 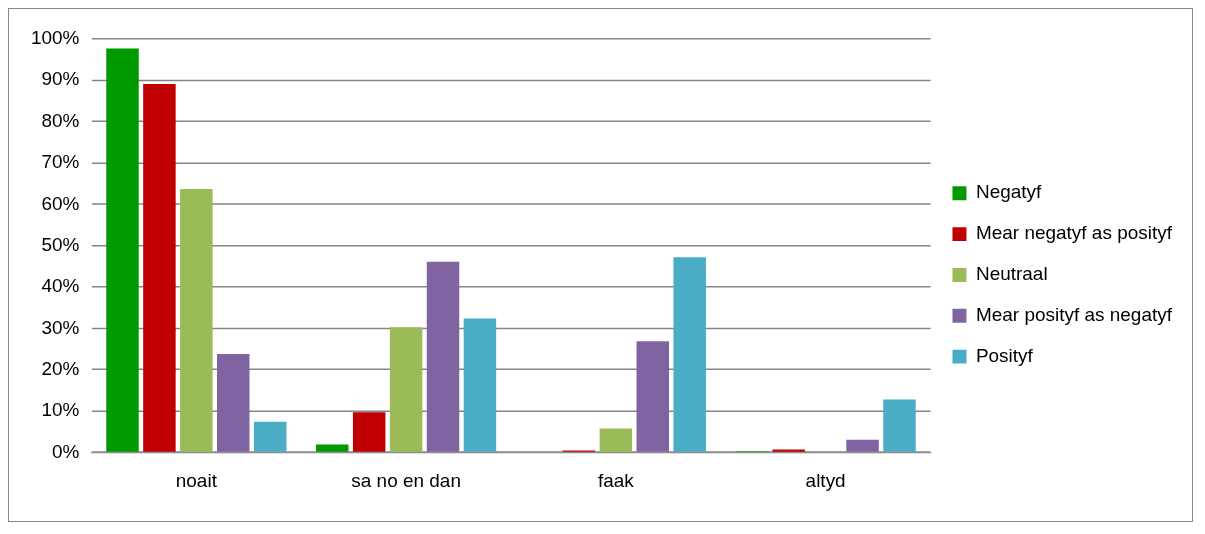 I want to click on y-tick-label: 40%, so click(x=60, y=286).